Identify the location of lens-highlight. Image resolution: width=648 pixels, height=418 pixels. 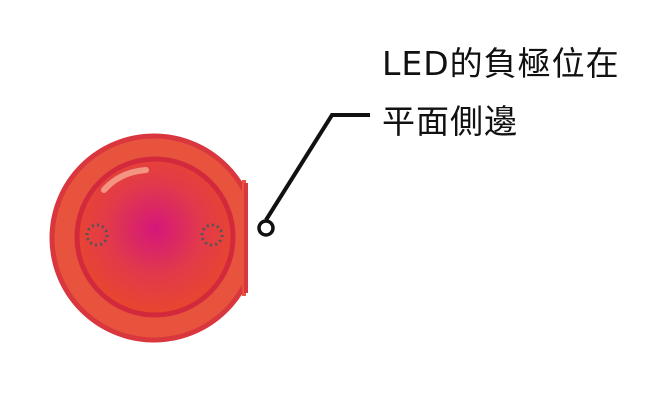
(125, 180).